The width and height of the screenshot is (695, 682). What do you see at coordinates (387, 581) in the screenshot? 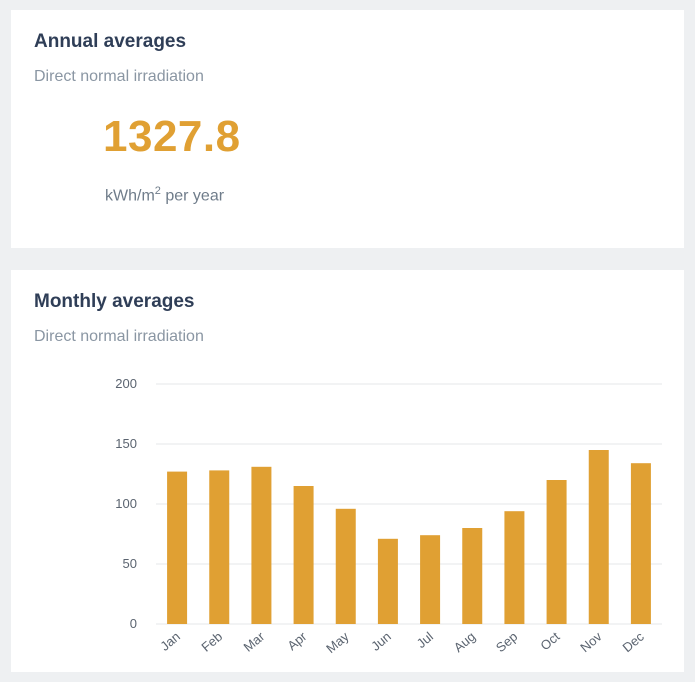
I see `bar-jun` at bounding box center [387, 581].